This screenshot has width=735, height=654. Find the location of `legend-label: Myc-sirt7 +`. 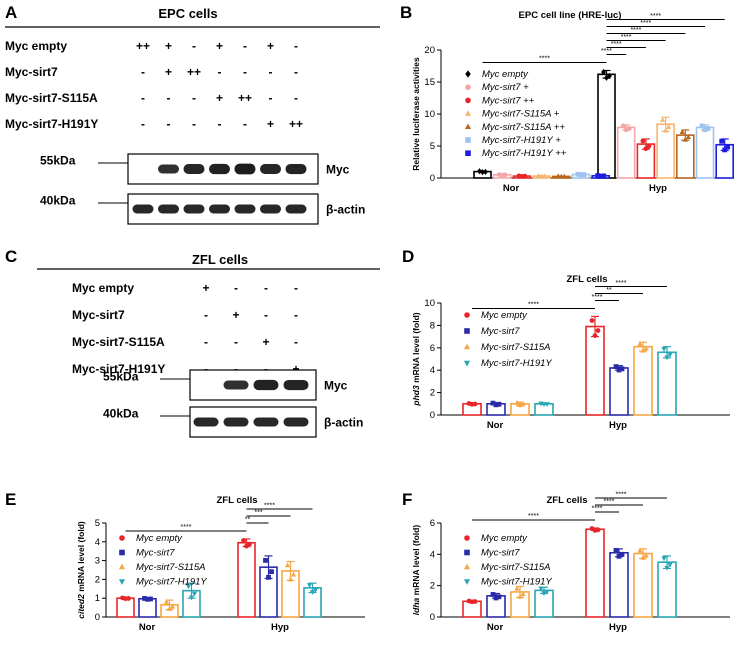

legend-label: Myc-sirt7 + is located at coordinates (505, 87).